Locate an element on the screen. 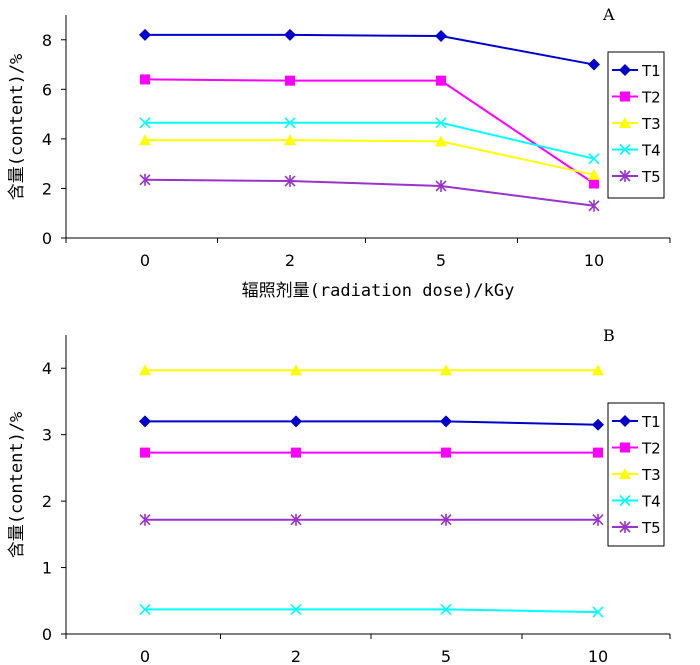 The width and height of the screenshot is (700, 665). y-tick-label: 6 is located at coordinates (47, 89).